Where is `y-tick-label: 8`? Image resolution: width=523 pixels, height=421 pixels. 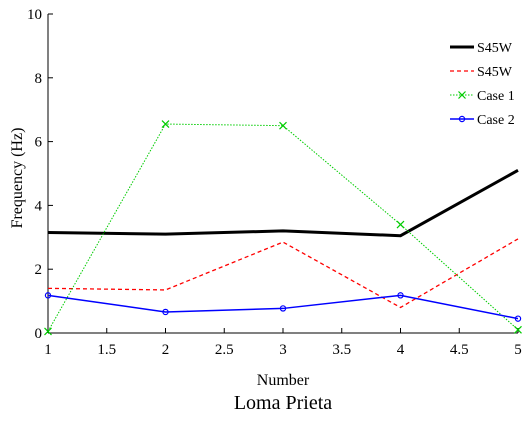 y-tick-label: 8 is located at coordinates (39, 79).